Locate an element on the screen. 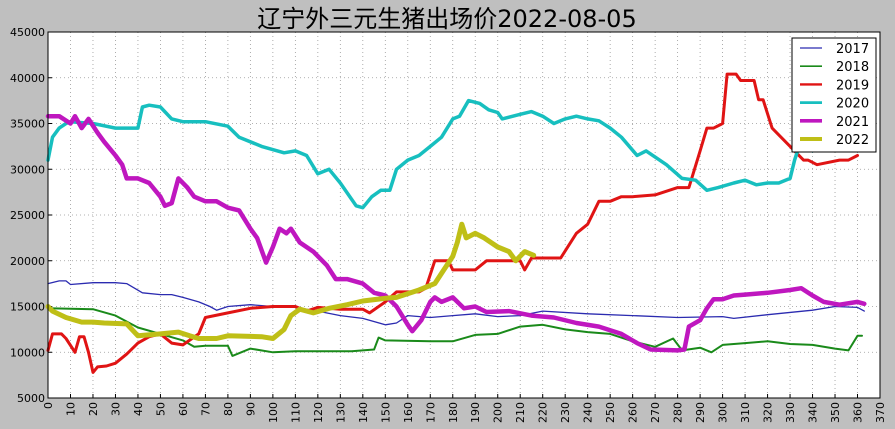  legend-label-2020: 2020 is located at coordinates (852, 104).